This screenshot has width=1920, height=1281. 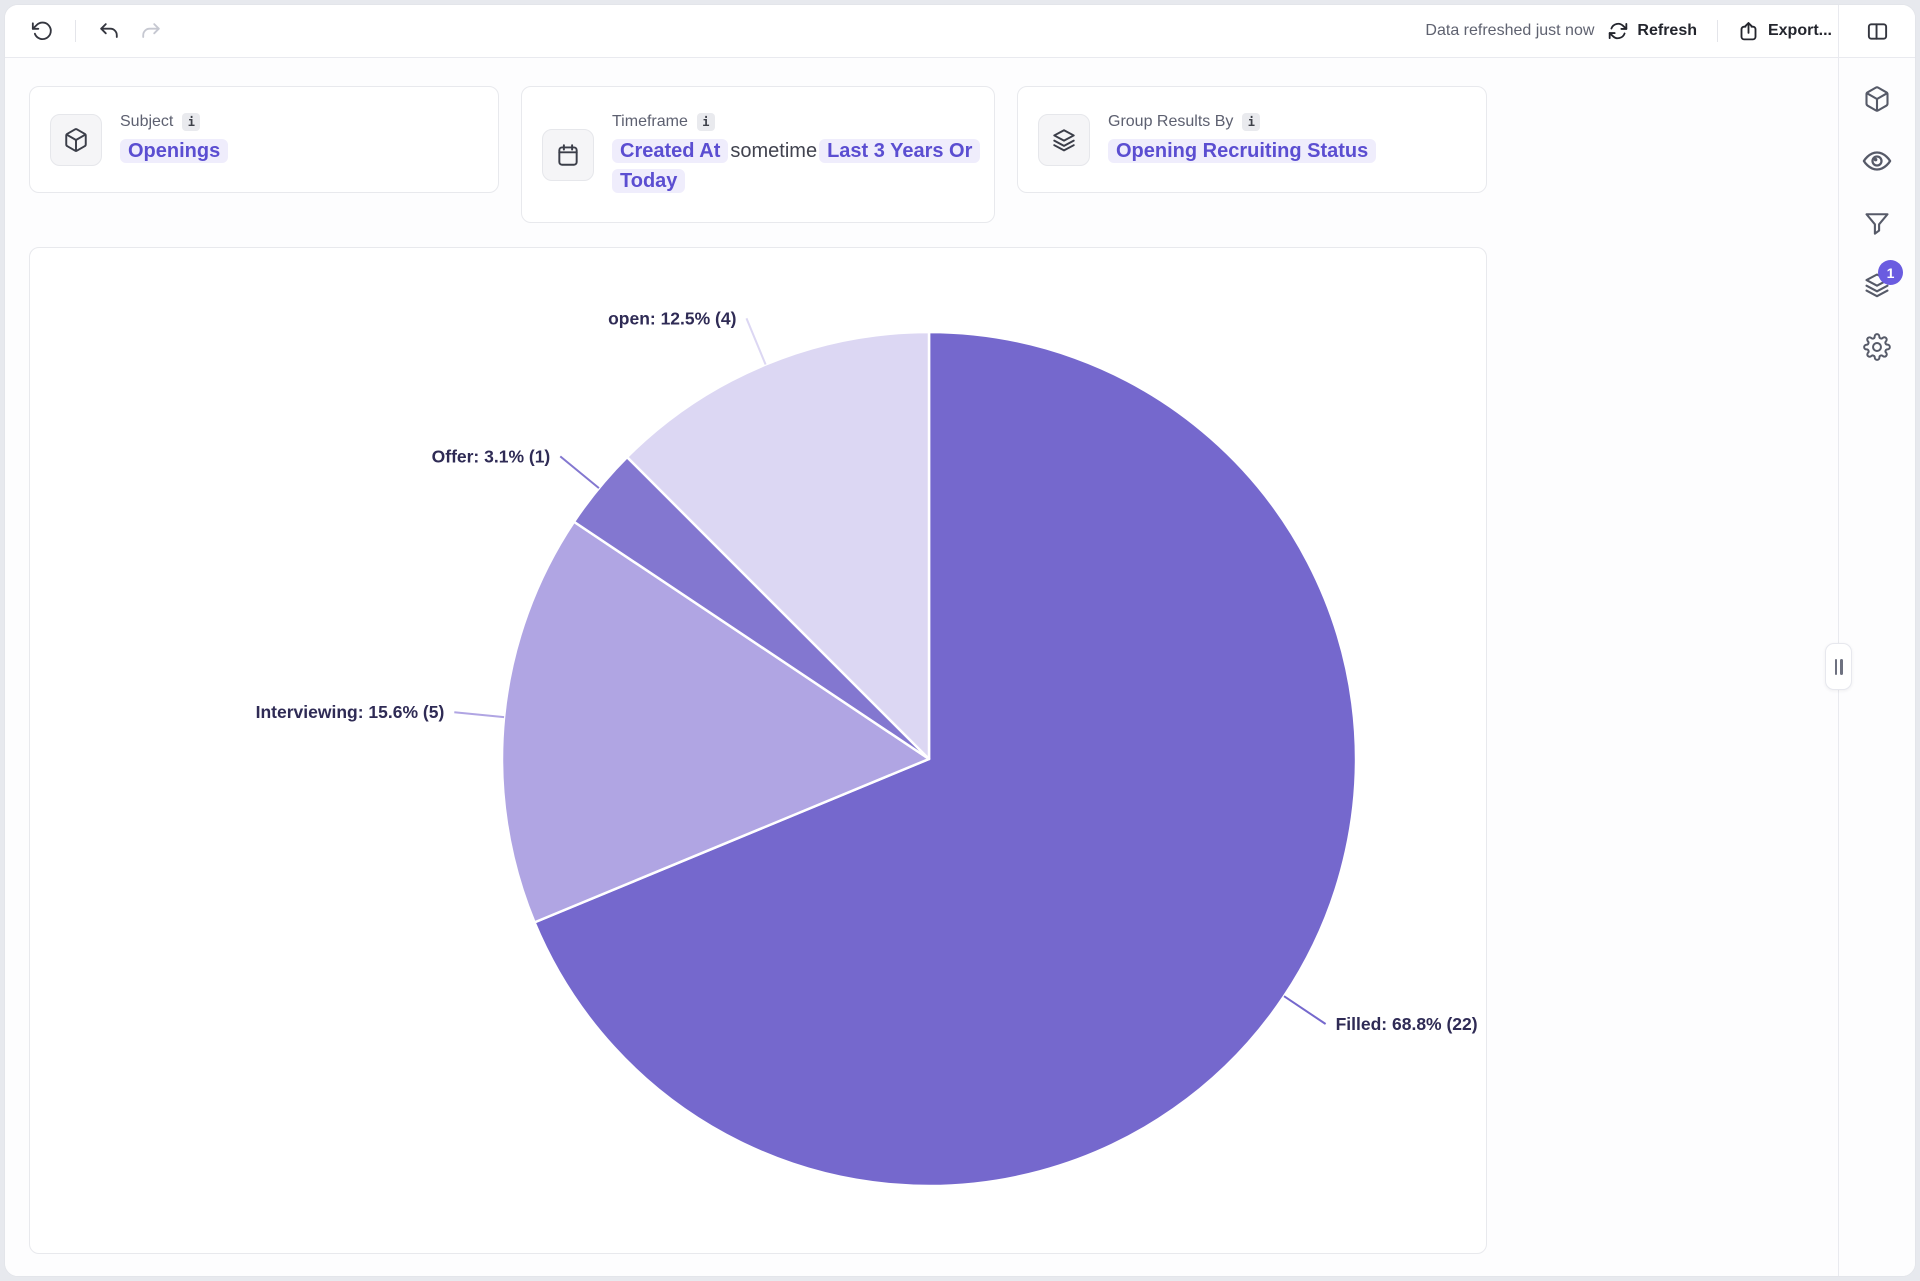 I want to click on pie-slice-interviewing, so click(x=715, y=722).